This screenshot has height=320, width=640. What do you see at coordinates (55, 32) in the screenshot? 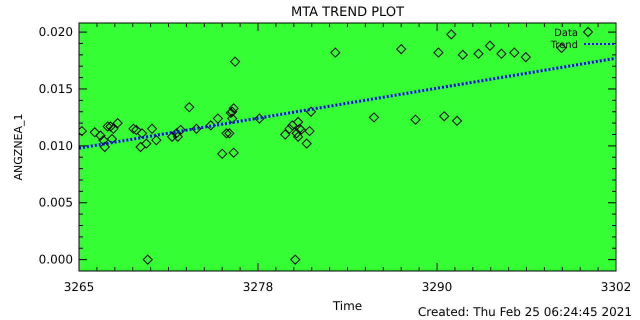
I see `y-tick-label: 0.020` at bounding box center [55, 32].